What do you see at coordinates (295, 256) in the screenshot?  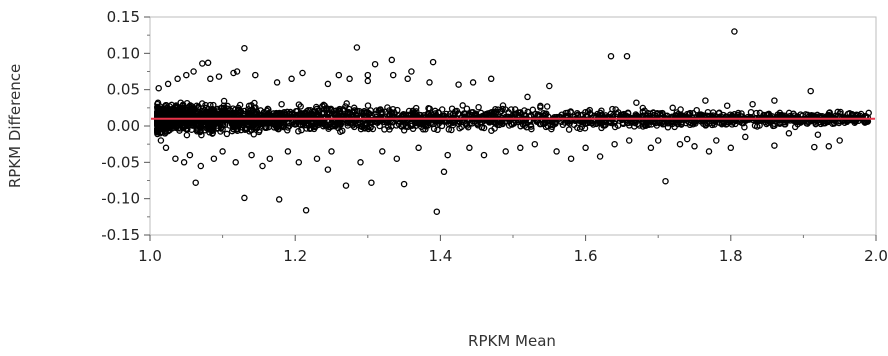 I see `x-tick-label: 1.2` at bounding box center [295, 256].